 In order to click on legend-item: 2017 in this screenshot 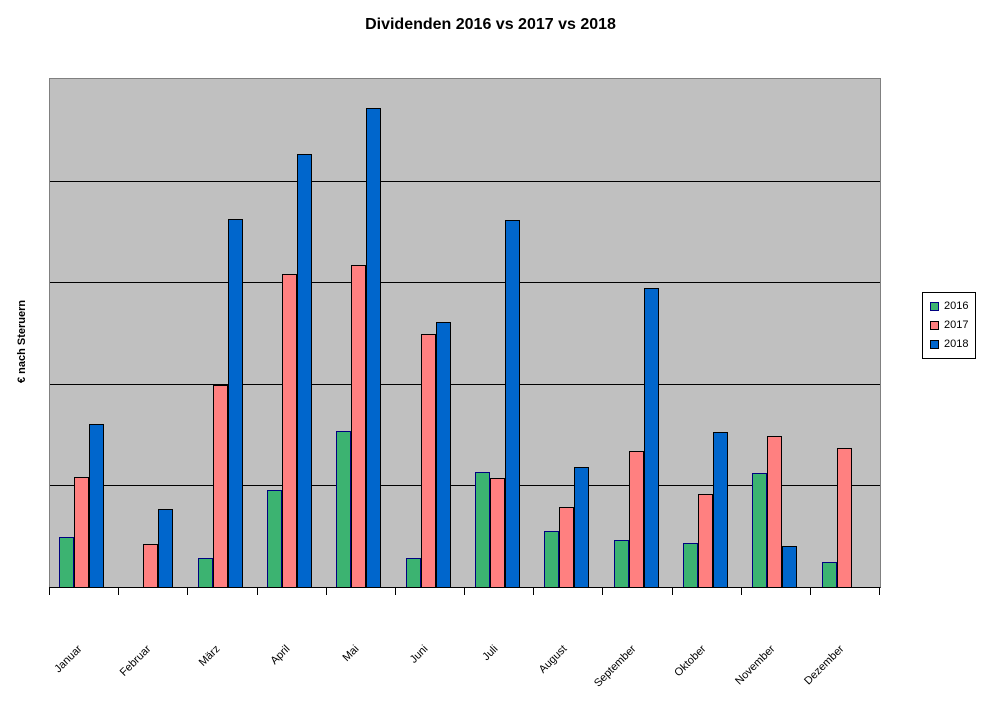, I will do `click(949, 325)`.